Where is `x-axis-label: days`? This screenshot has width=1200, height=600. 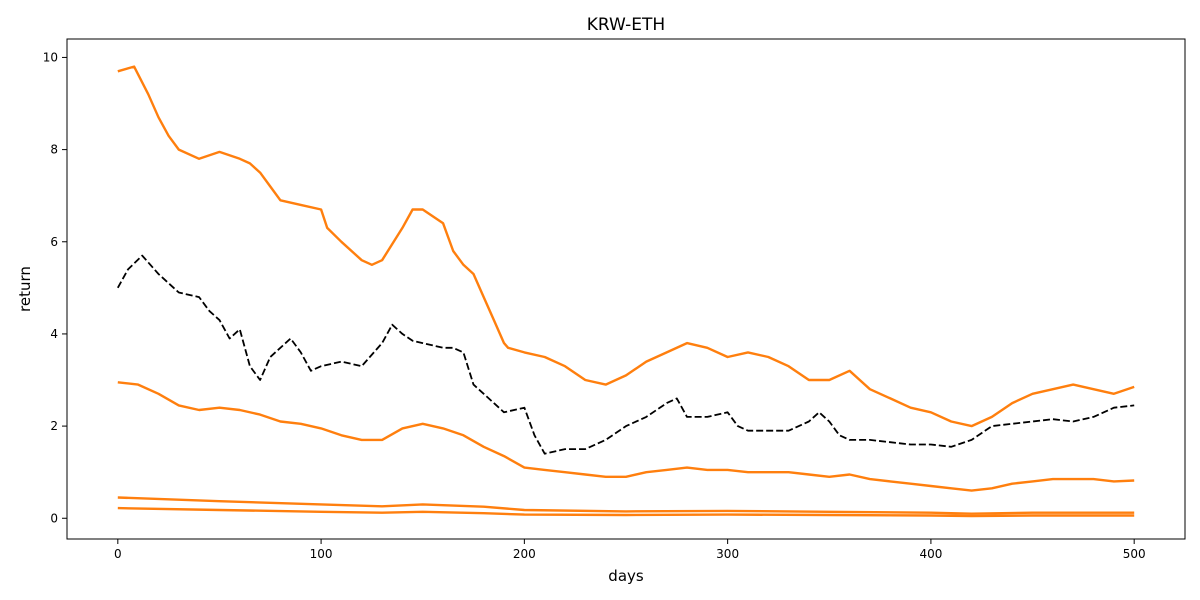 x-axis-label: days is located at coordinates (626, 576).